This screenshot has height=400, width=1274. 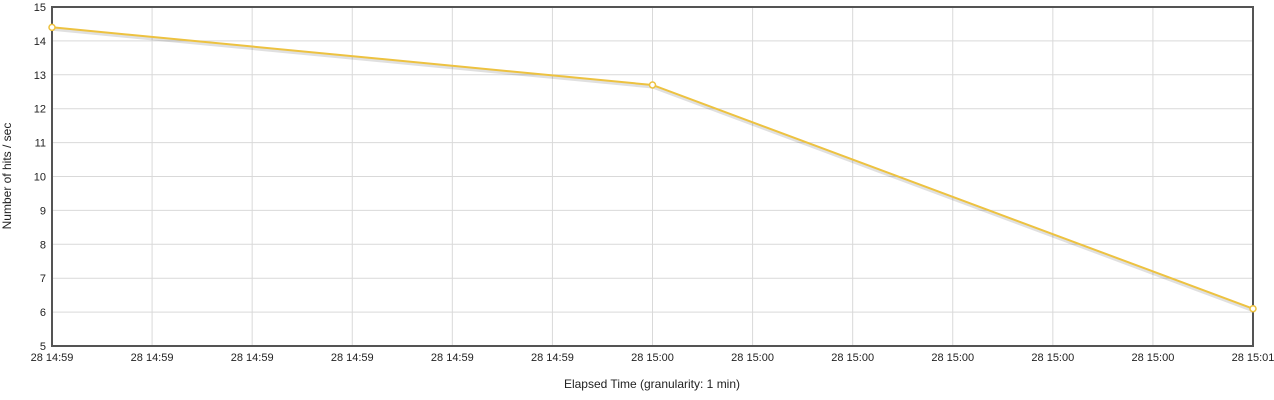 I want to click on y-tick-label: 10, so click(x=40, y=178).